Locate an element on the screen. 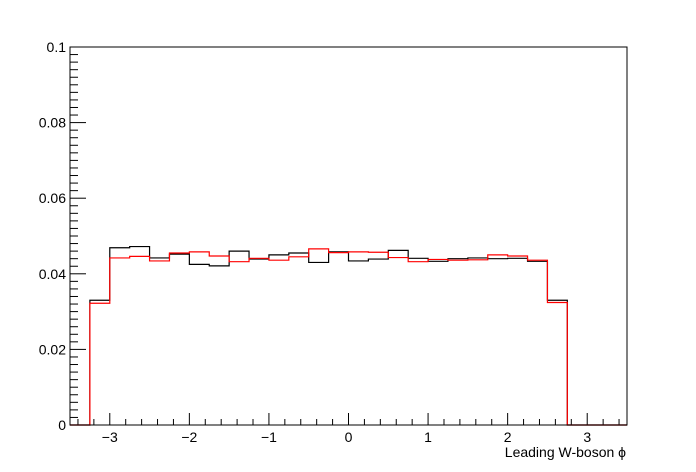 The width and height of the screenshot is (696, 472). x-tick-label: −2 is located at coordinates (189, 437).